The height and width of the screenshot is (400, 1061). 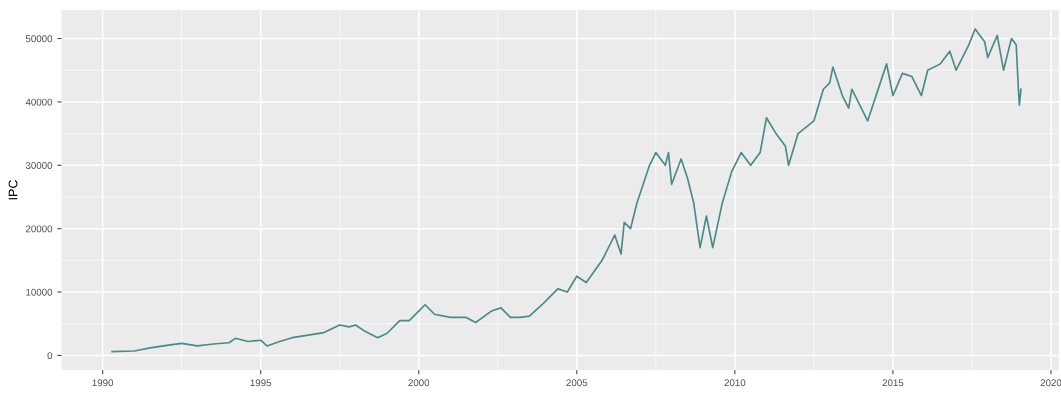 What do you see at coordinates (39, 292) in the screenshot?
I see `y-tick-label: 10000` at bounding box center [39, 292].